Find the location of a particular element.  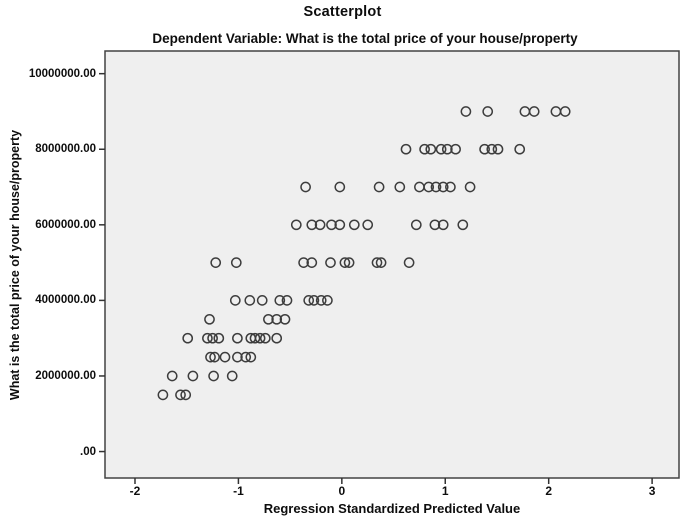

y-tick-label: 10000000.00 is located at coordinates (62, 73).